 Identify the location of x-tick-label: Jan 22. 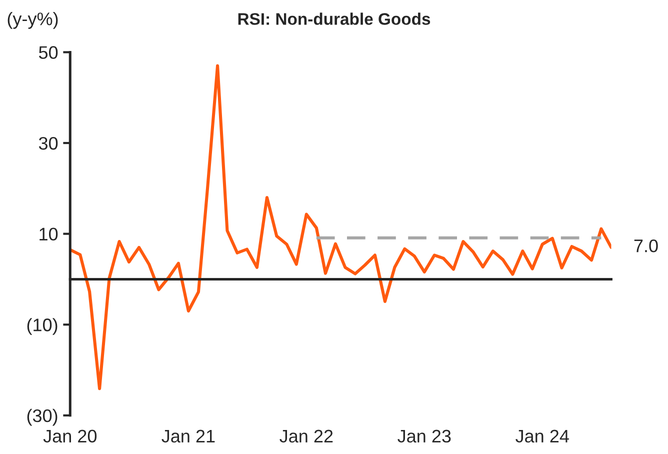
(306, 436).